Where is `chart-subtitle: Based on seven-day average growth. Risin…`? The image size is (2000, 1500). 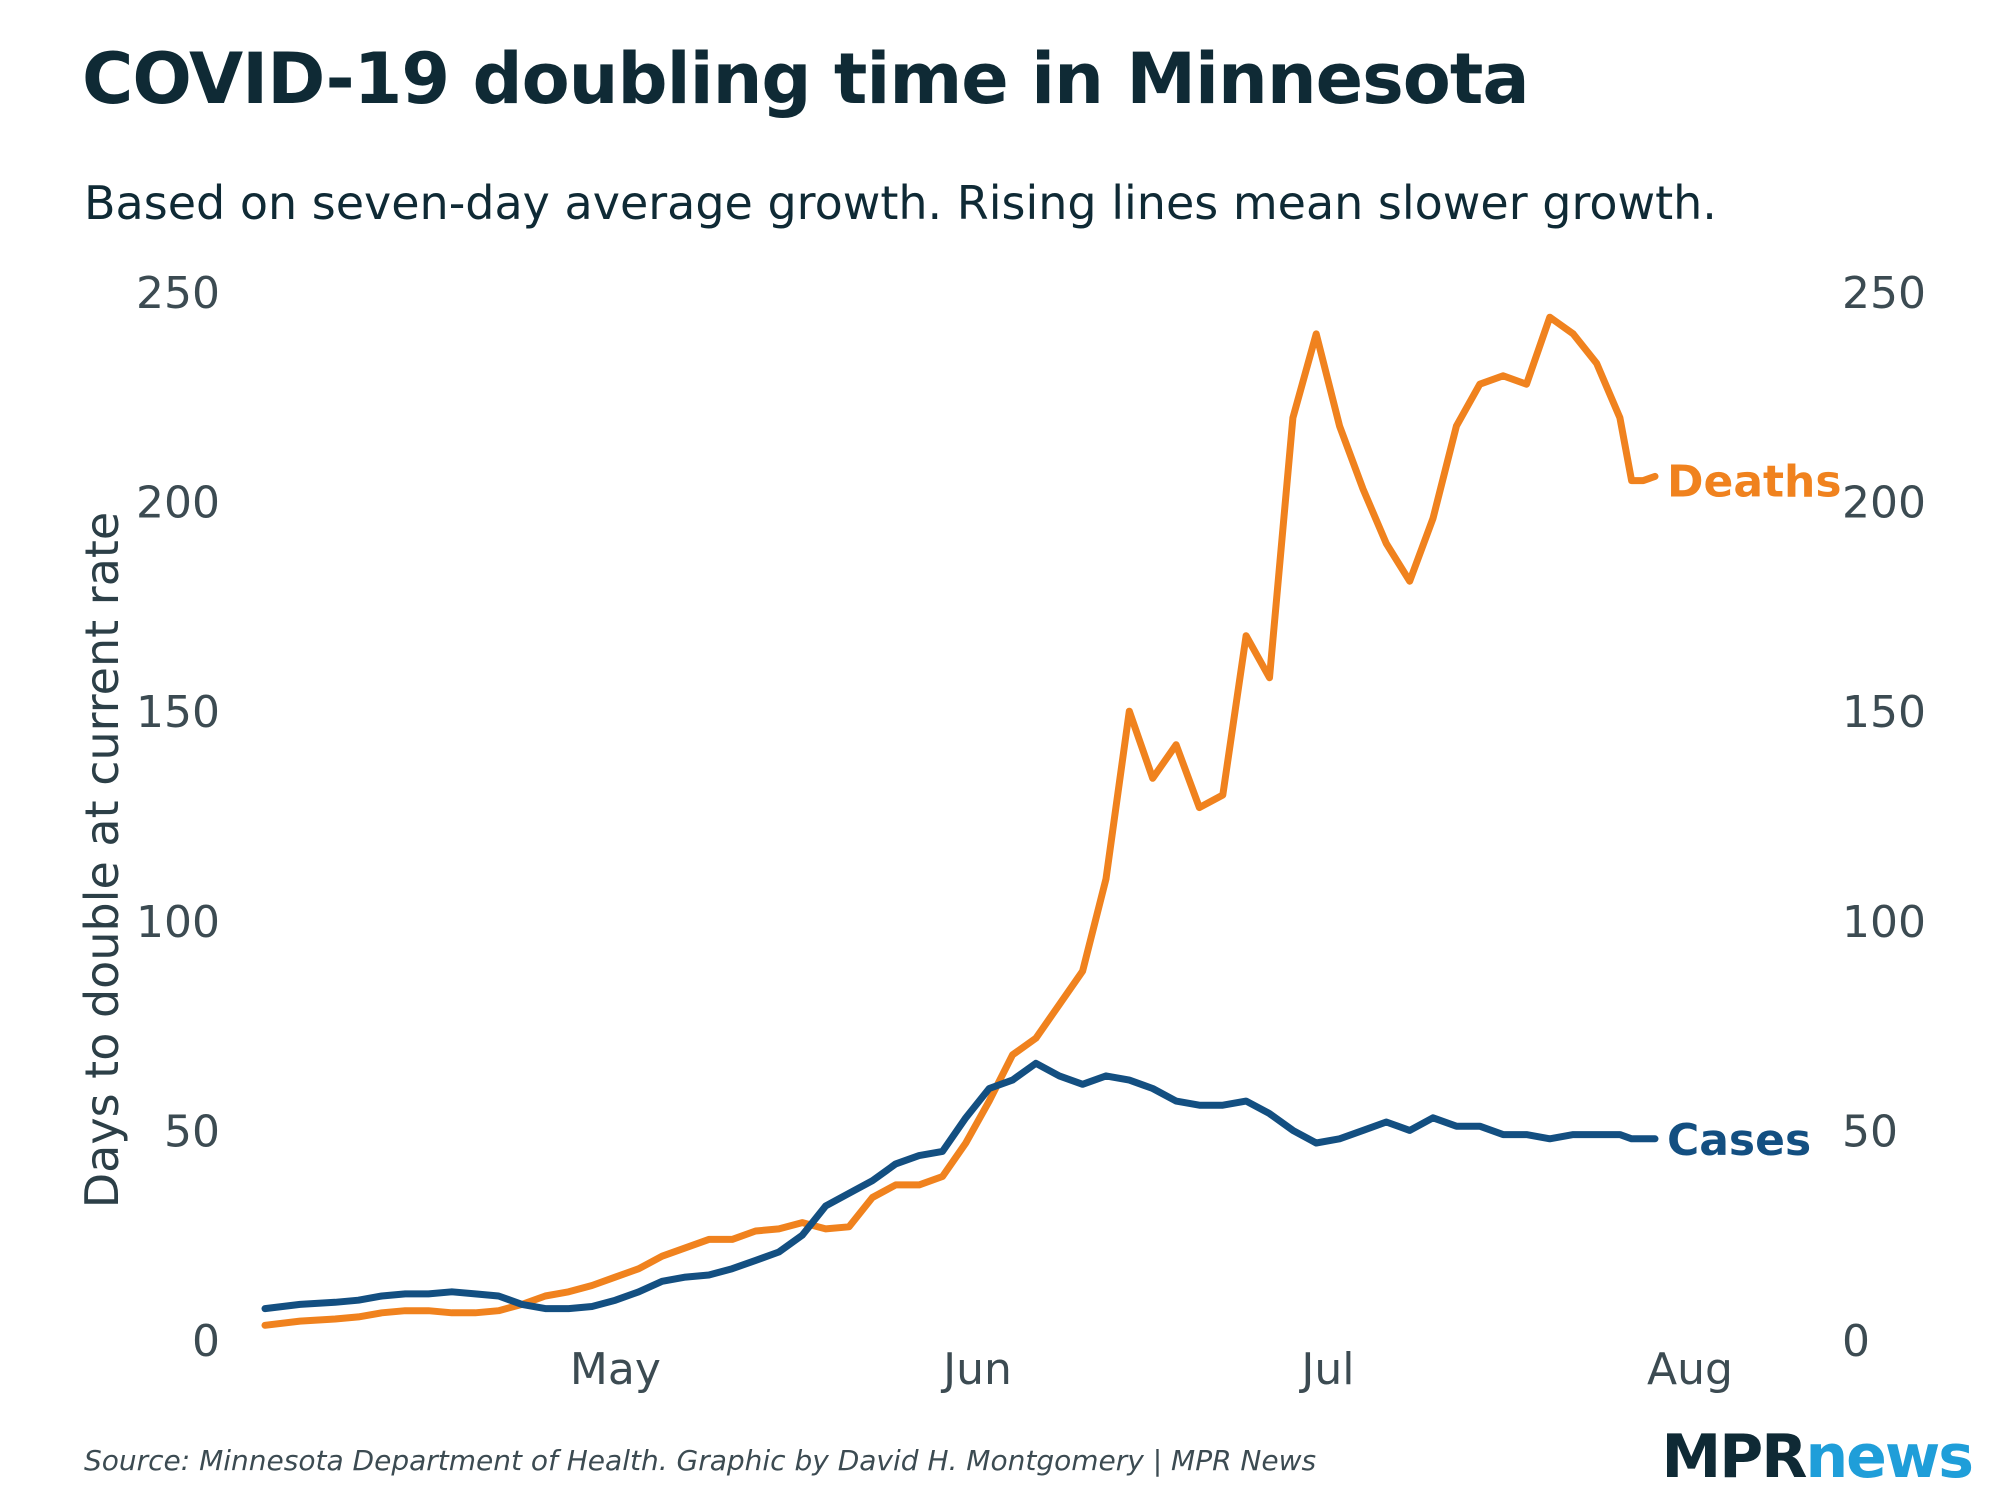 chart-subtitle: Based on seven-day average growth. Risin… is located at coordinates (900, 203).